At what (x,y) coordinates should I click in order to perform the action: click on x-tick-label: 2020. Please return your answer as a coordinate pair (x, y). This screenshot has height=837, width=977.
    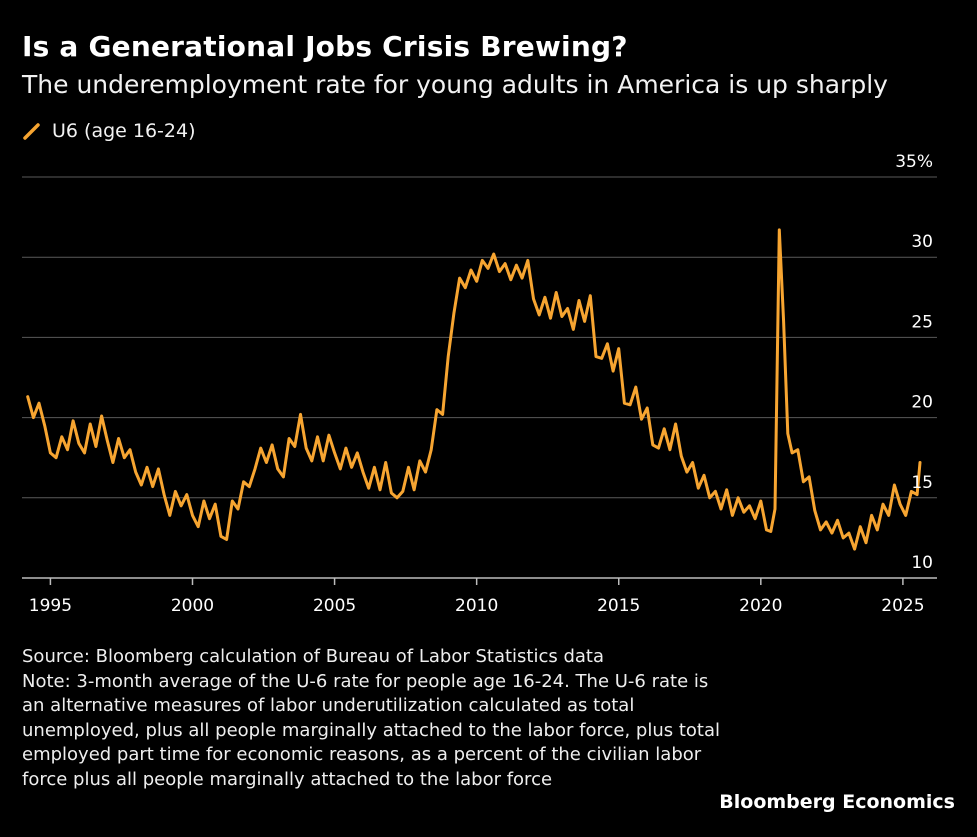
    Looking at the image, I should click on (760, 606).